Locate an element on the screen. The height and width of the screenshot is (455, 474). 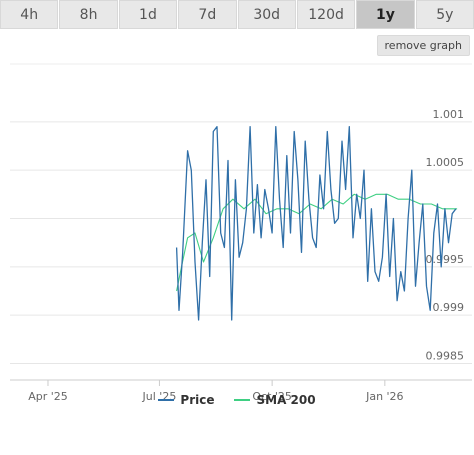
legend-label: Price is located at coordinates (197, 400).